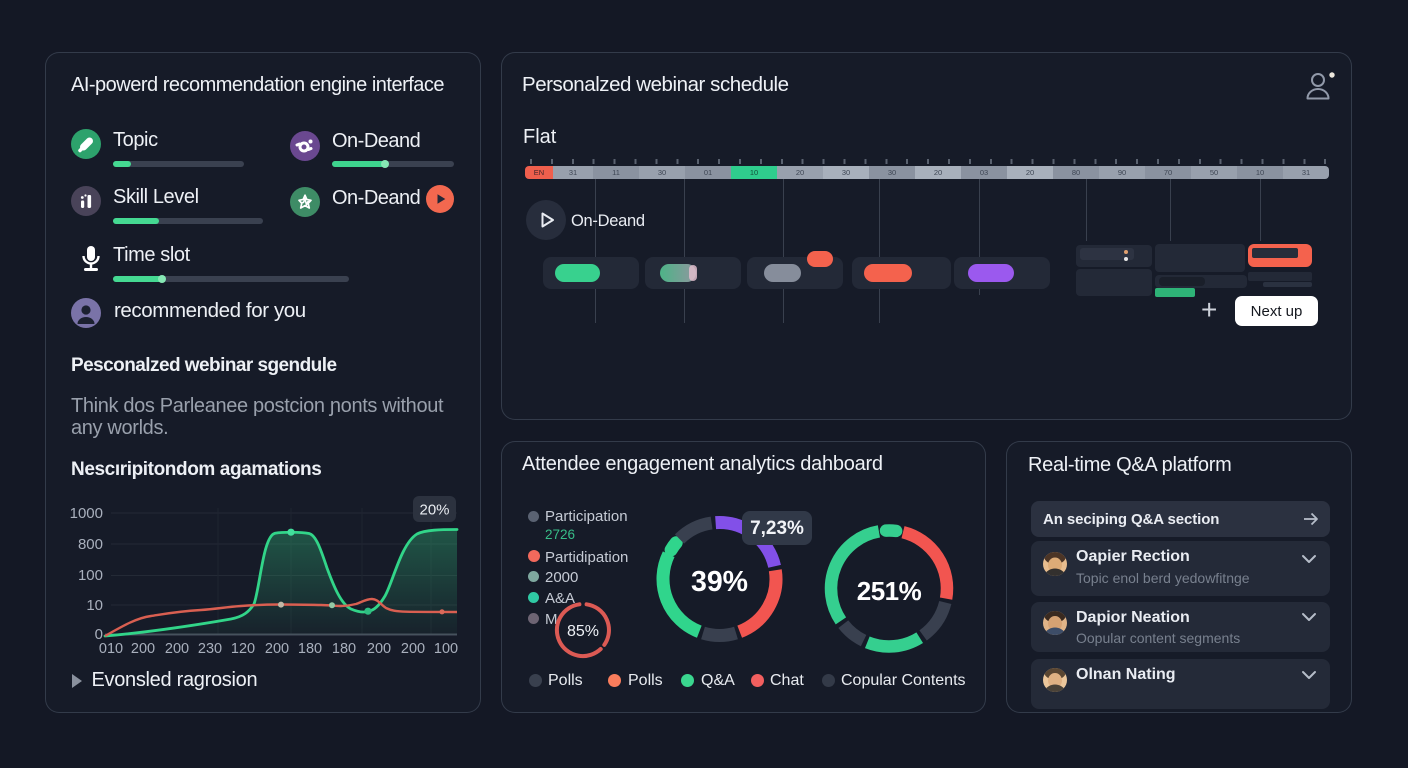 The height and width of the screenshot is (768, 1408). Describe the element at coordinates (99, 634) in the screenshot. I see `svg-text: 0` at that location.